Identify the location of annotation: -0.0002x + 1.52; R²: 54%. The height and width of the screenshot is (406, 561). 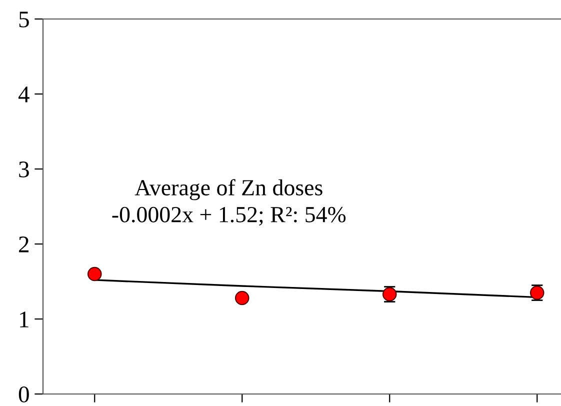
(229, 216).